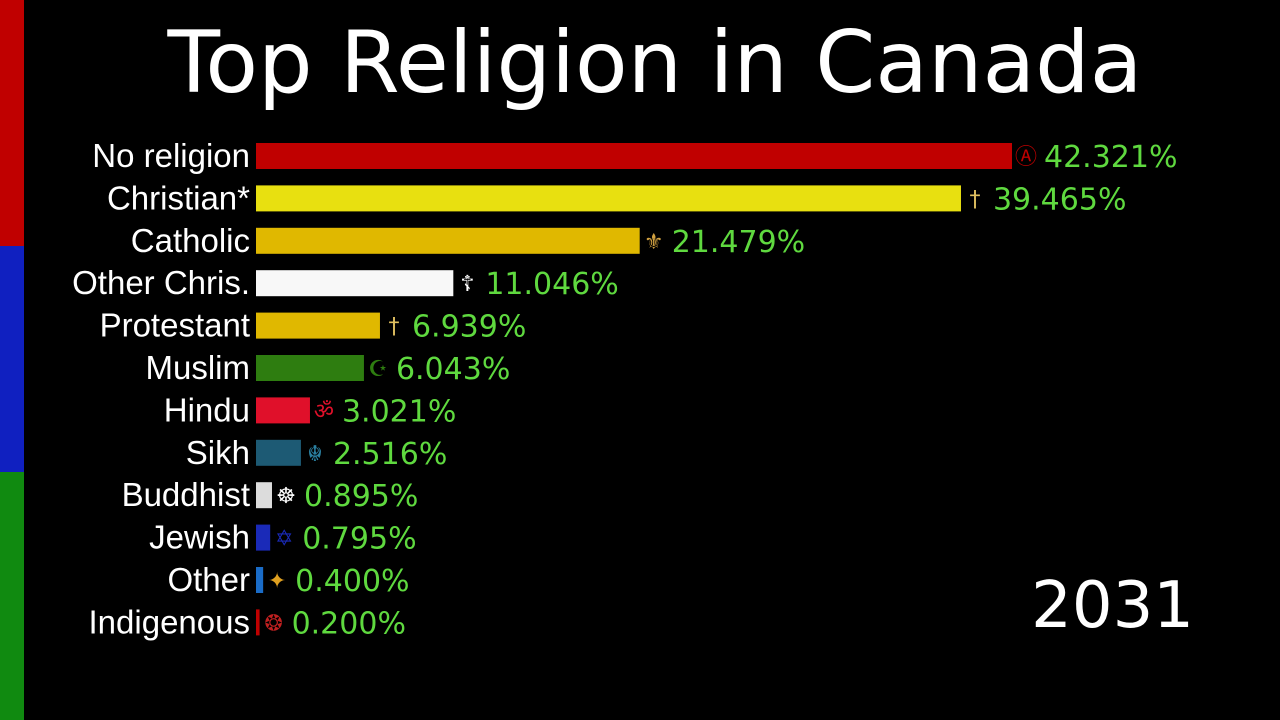 This screenshot has width=1280, height=720. What do you see at coordinates (208, 579) in the screenshot?
I see `category-label: Other` at bounding box center [208, 579].